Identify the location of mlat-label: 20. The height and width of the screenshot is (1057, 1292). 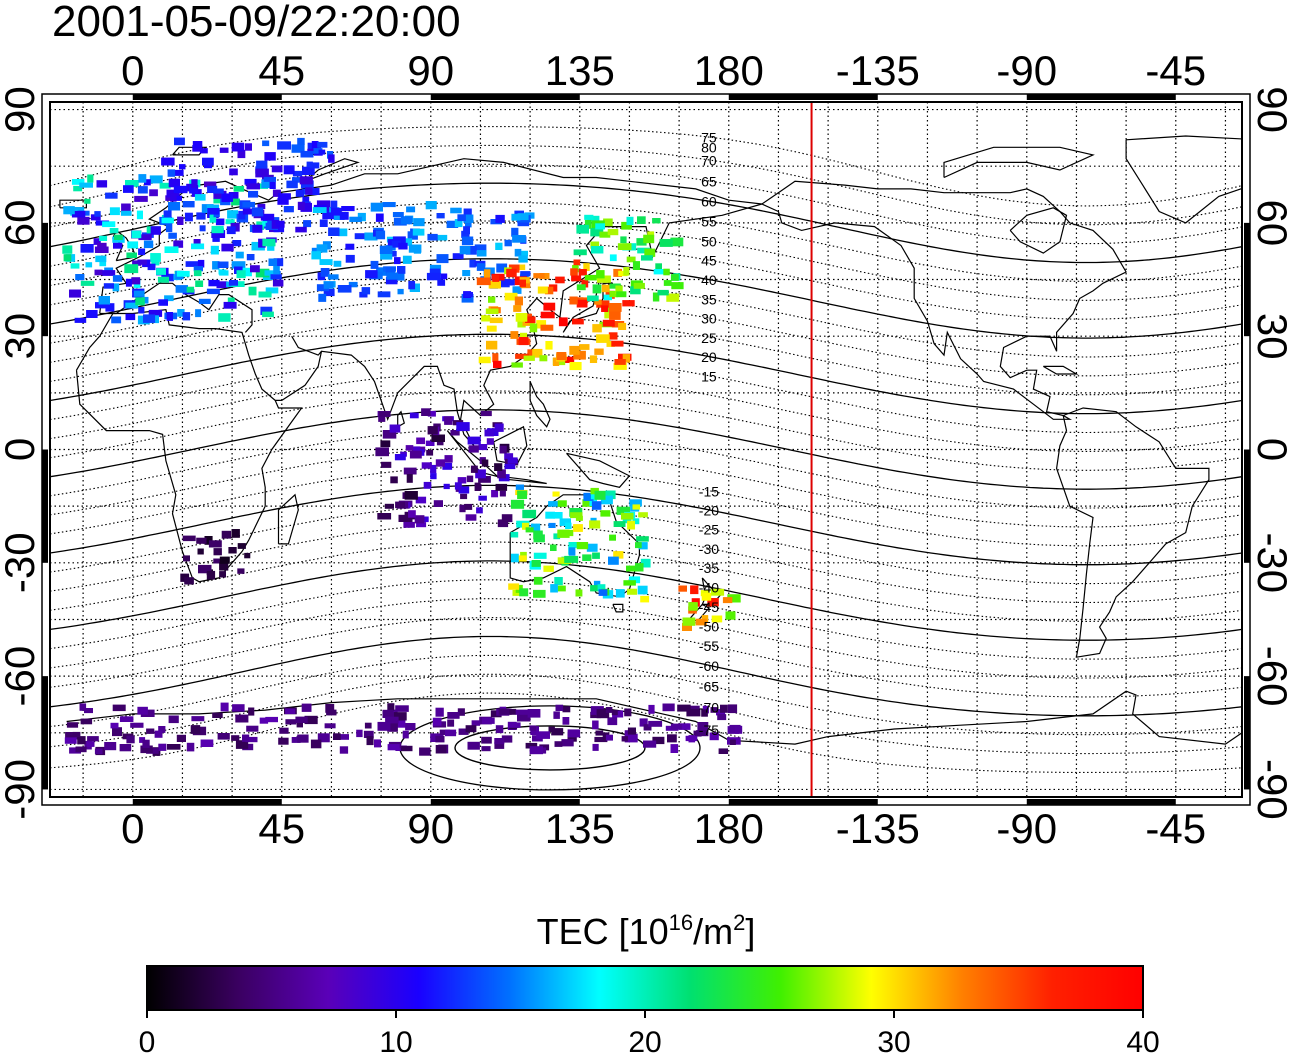
(709, 357).